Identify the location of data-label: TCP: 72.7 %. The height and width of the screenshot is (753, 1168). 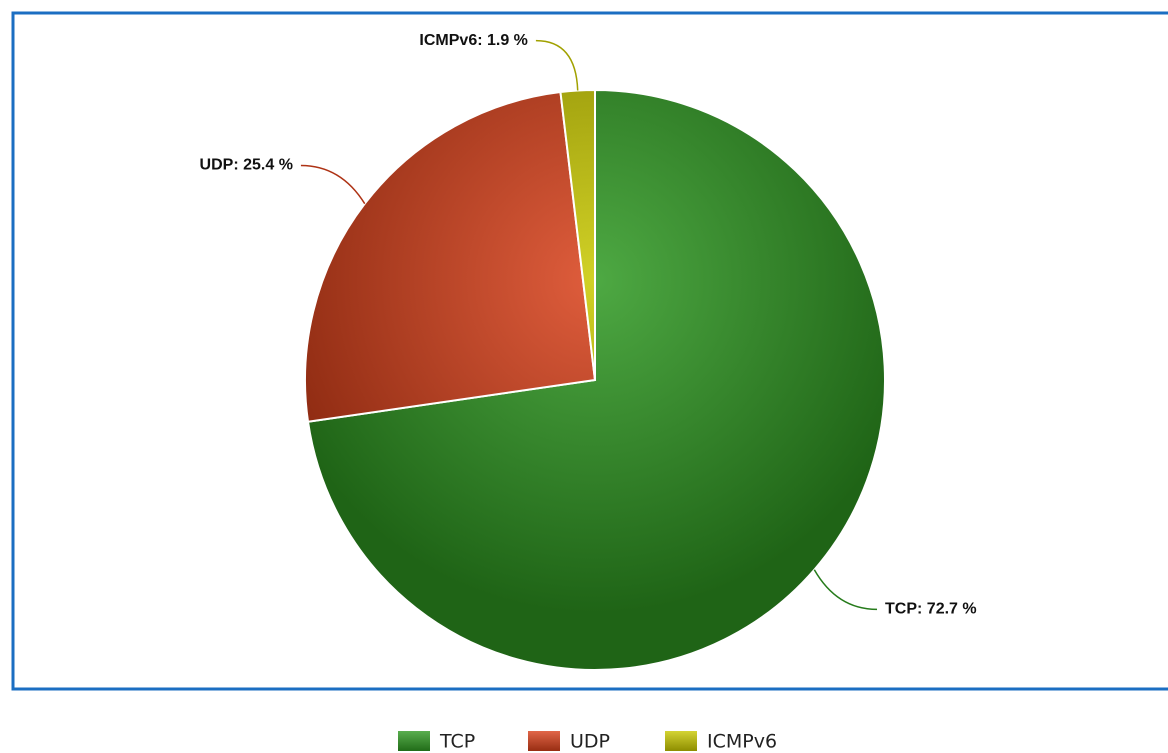
(931, 609).